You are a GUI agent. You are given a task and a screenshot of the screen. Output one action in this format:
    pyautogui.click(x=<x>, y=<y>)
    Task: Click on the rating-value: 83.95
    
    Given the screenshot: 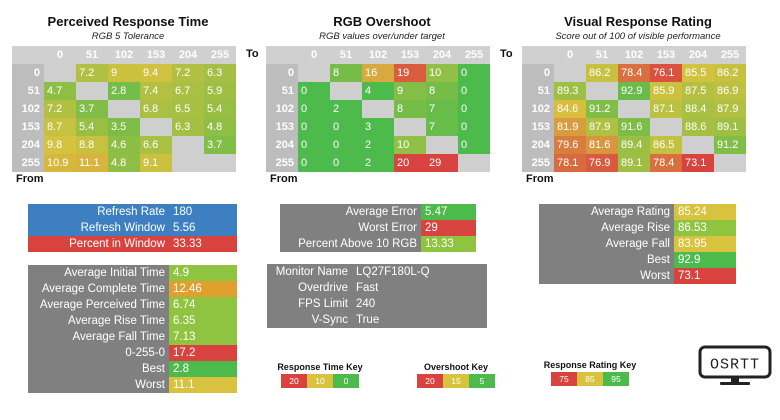 What is the action you would take?
    pyautogui.click(x=705, y=244)
    